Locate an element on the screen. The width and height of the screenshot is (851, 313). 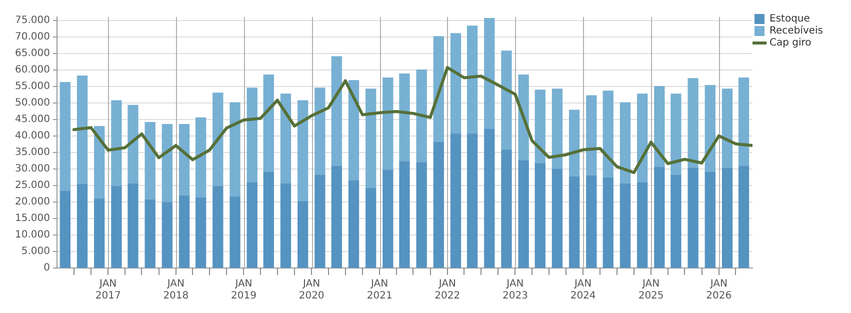
x-tick-label: JAN 2023 is located at coordinates (515, 290).